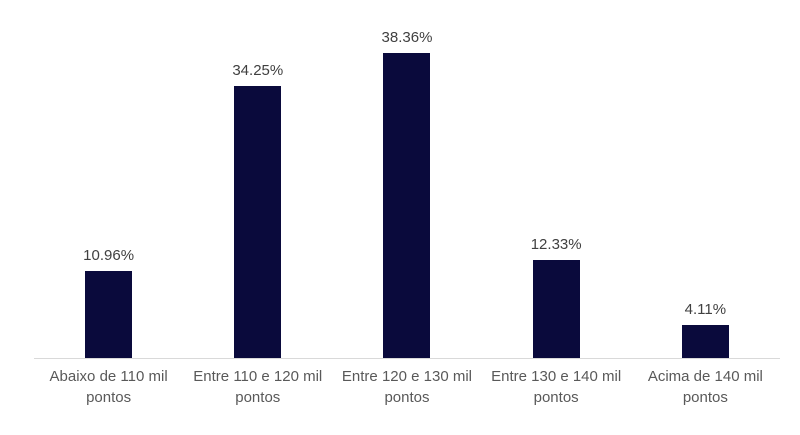 The image size is (800, 435). What do you see at coordinates (407, 358) in the screenshot?
I see `x-axis-line` at bounding box center [407, 358].